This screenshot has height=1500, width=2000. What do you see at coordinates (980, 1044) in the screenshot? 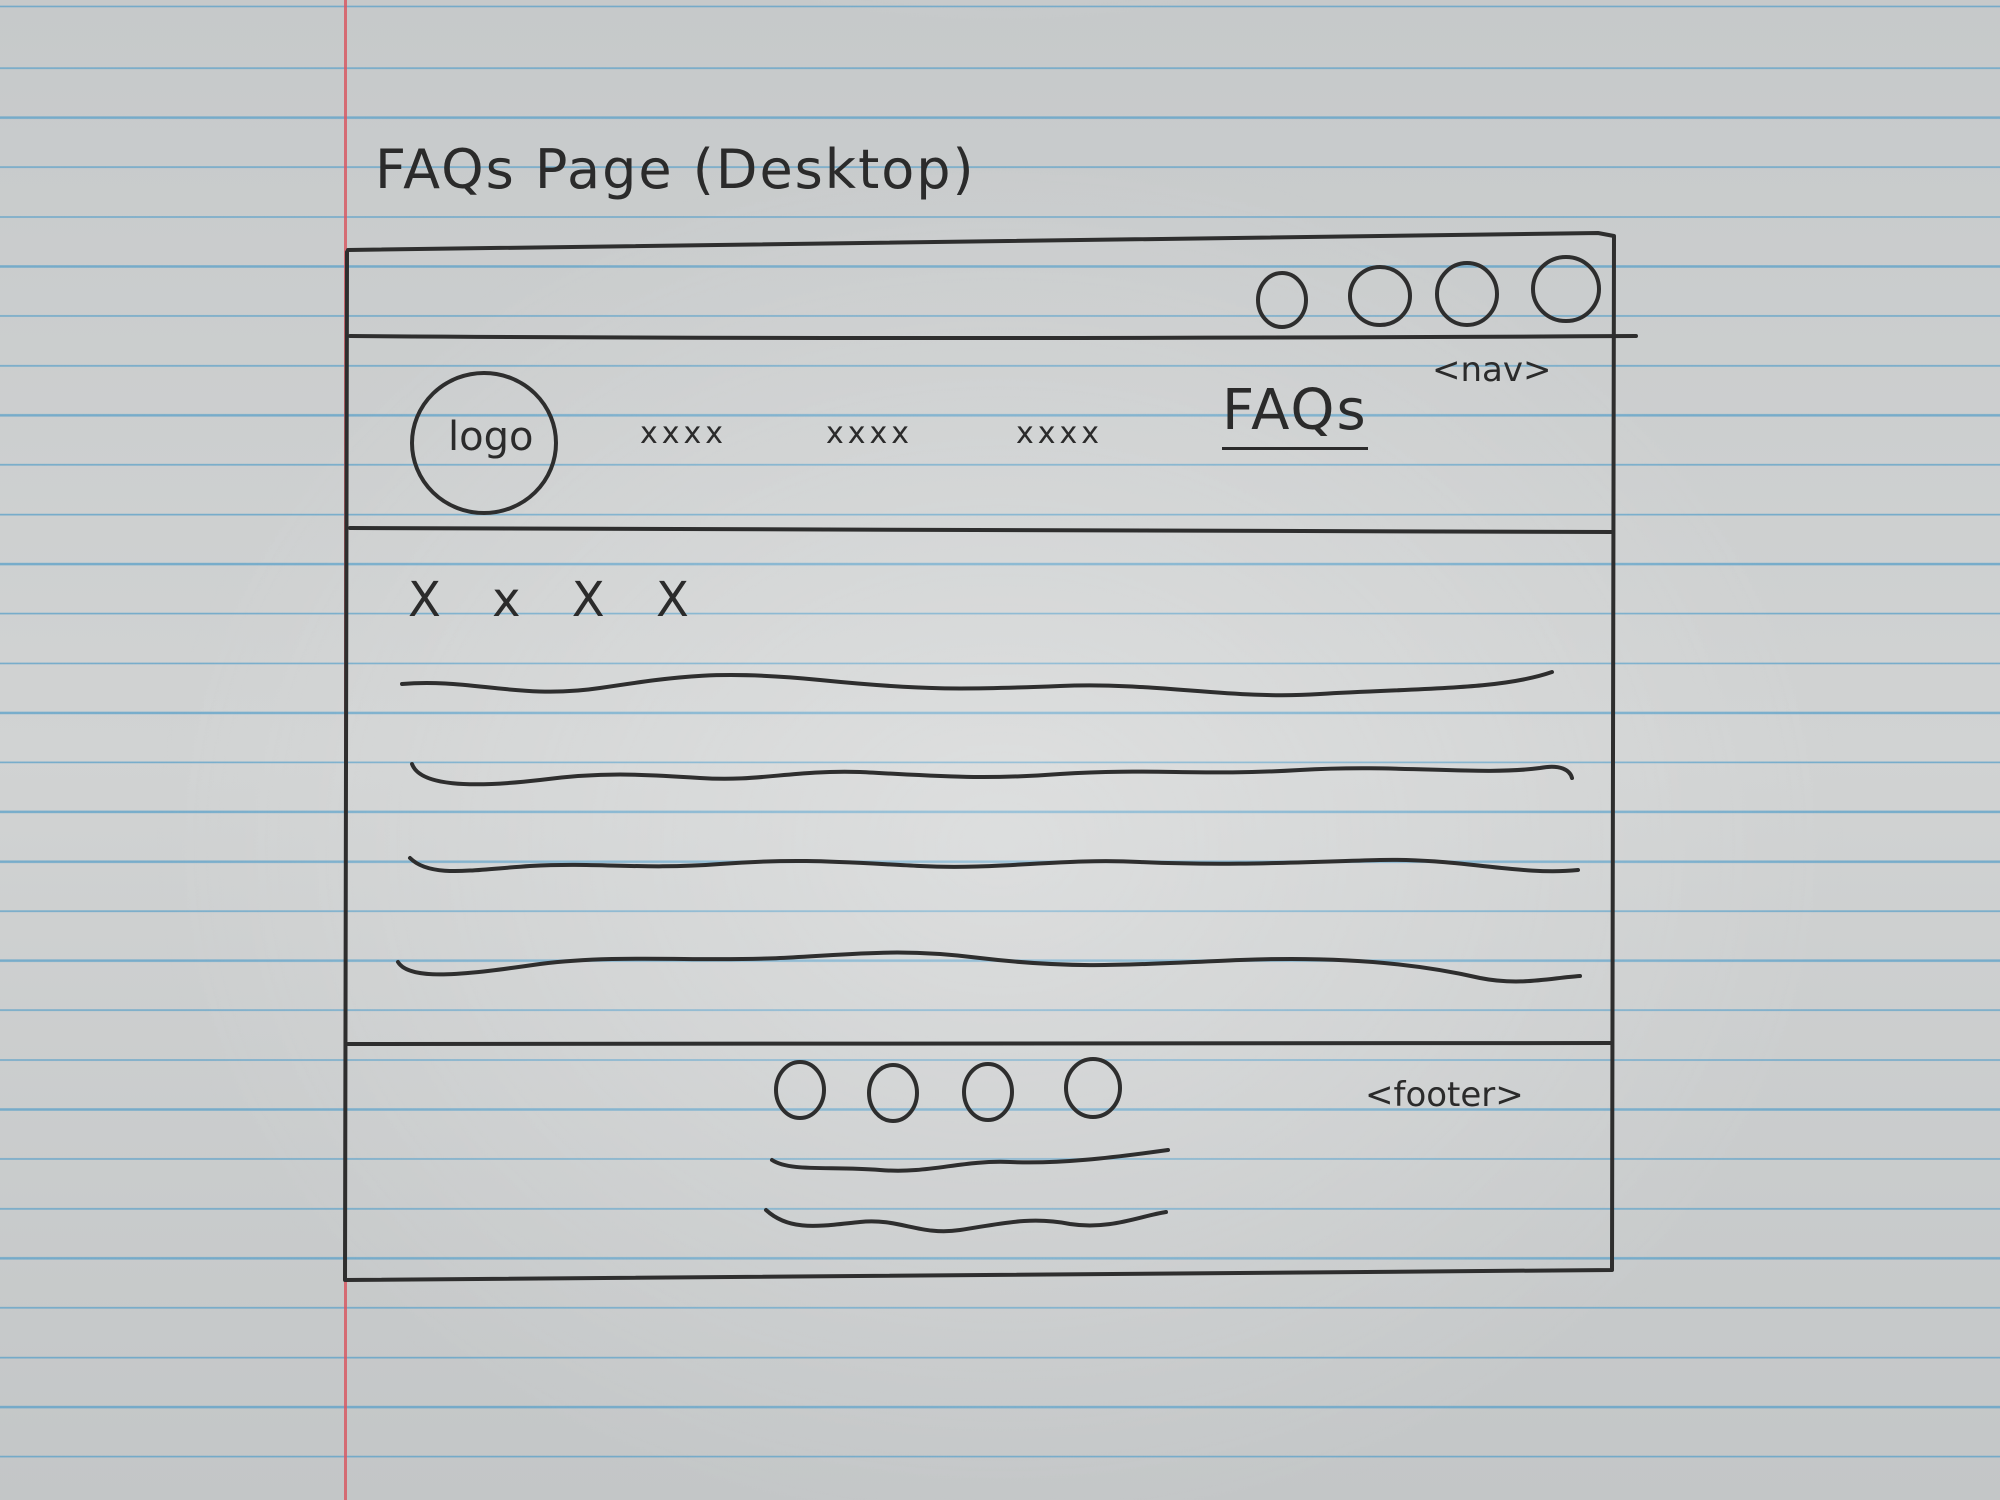
I see `footer-divider` at bounding box center [980, 1044].